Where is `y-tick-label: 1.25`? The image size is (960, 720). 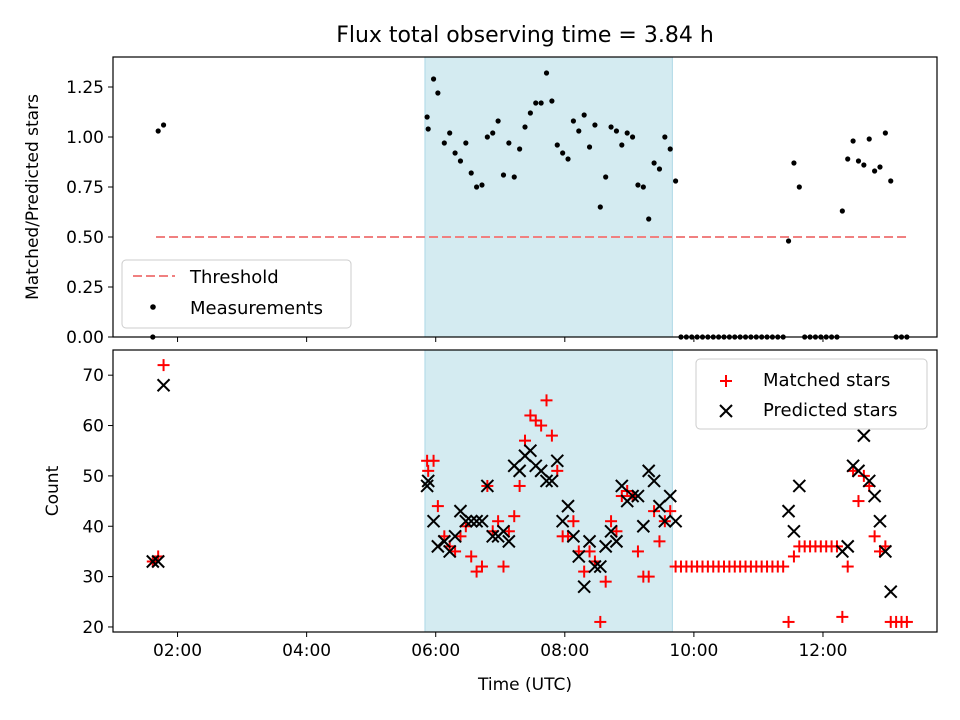 y-tick-label: 1.25 is located at coordinates (85, 88).